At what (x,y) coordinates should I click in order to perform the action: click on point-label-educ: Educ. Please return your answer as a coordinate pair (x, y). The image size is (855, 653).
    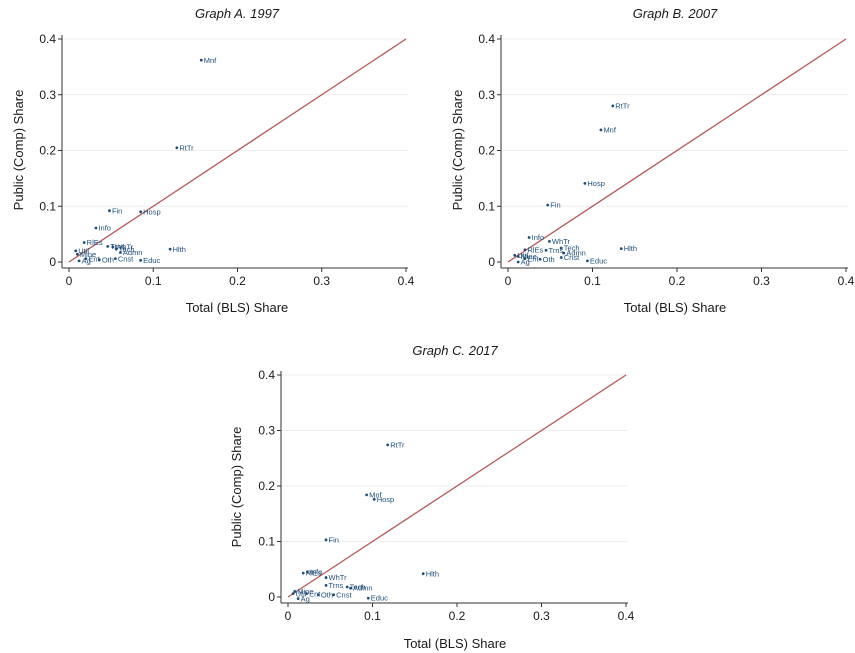
    Looking at the image, I should click on (379, 598).